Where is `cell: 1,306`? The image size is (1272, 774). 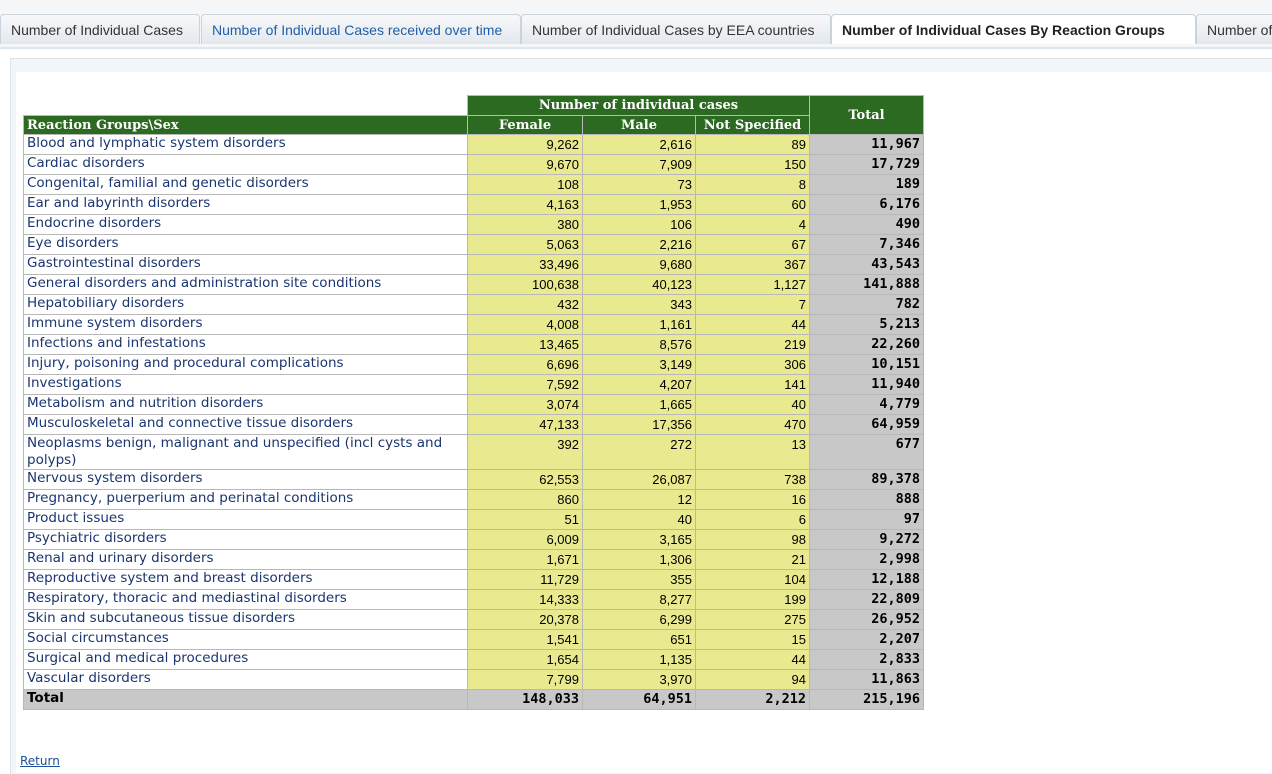
cell: 1,306 is located at coordinates (639, 560).